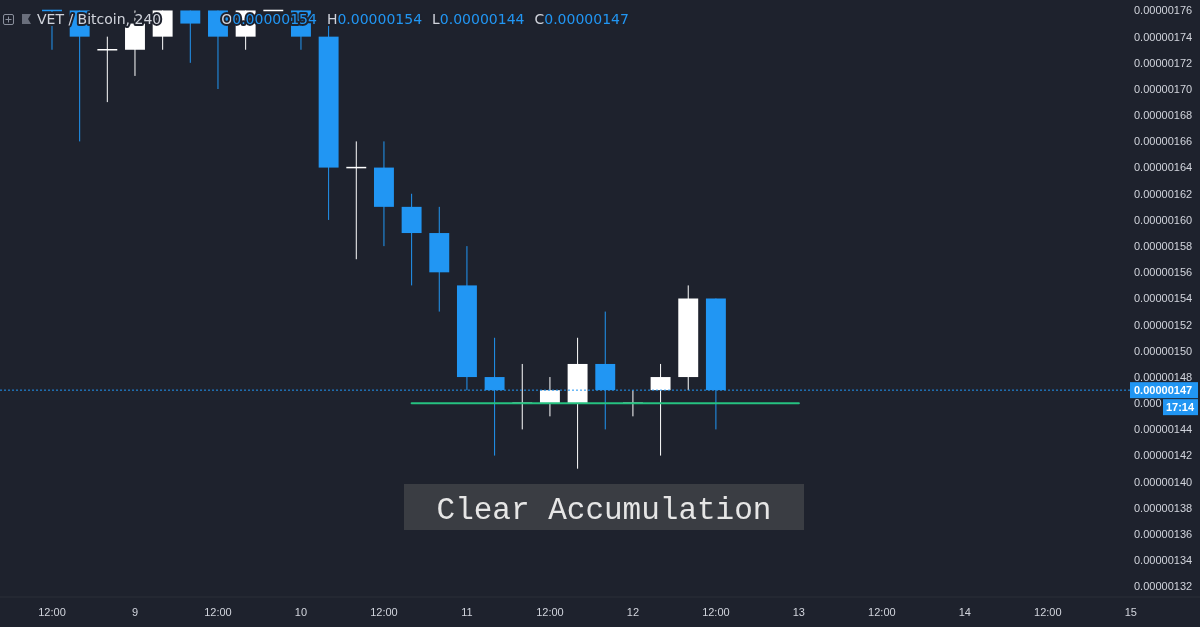 The height and width of the screenshot is (627, 1200). Describe the element at coordinates (1163, 481) in the screenshot. I see `y-tick-label: 0.00000140` at that location.